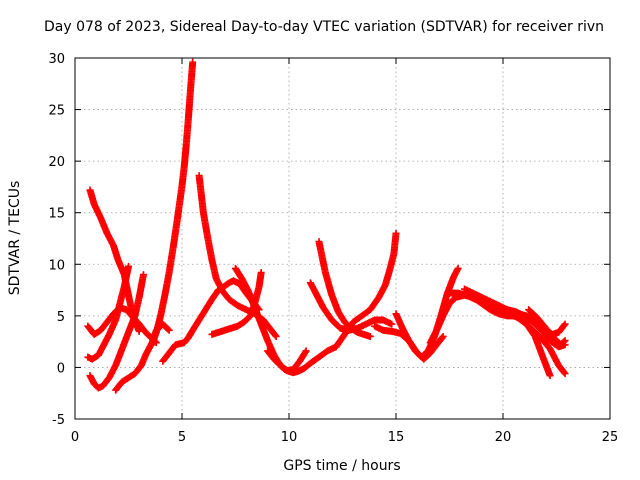 The height and width of the screenshot is (480, 640). Describe the element at coordinates (547, 327) in the screenshot. I see `series-arc22` at that location.